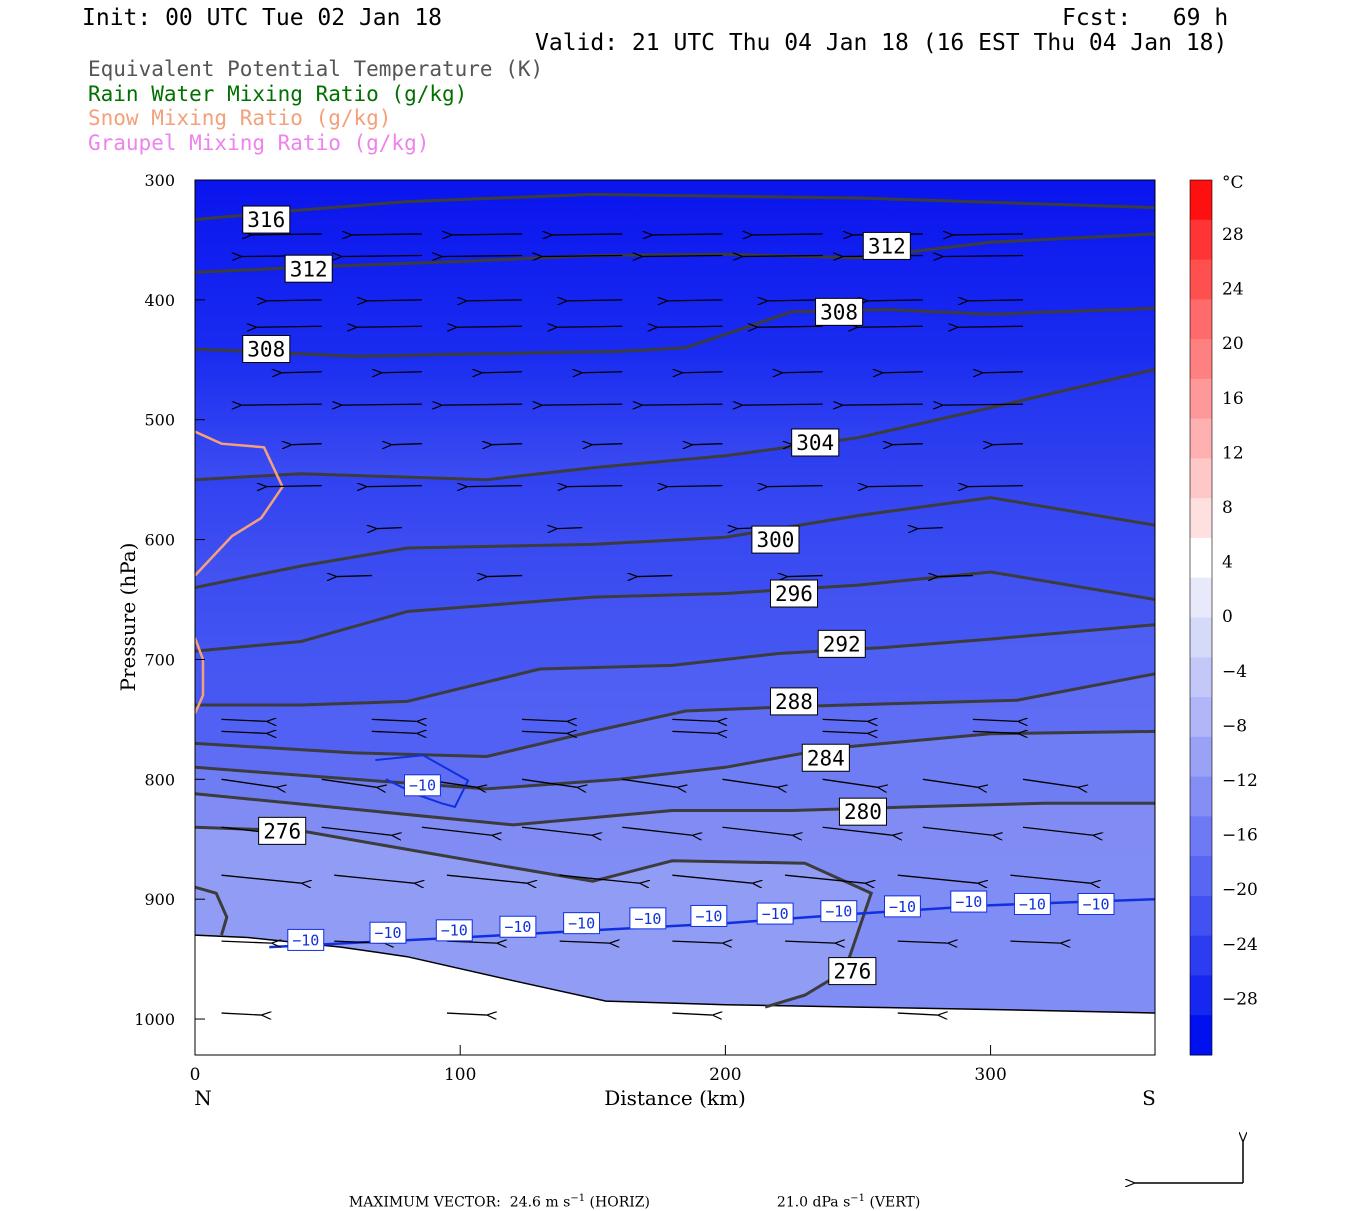 This screenshot has height=1211, width=1350. Describe the element at coordinates (159, 420) in the screenshot. I see `y-tick-label: 500` at that location.